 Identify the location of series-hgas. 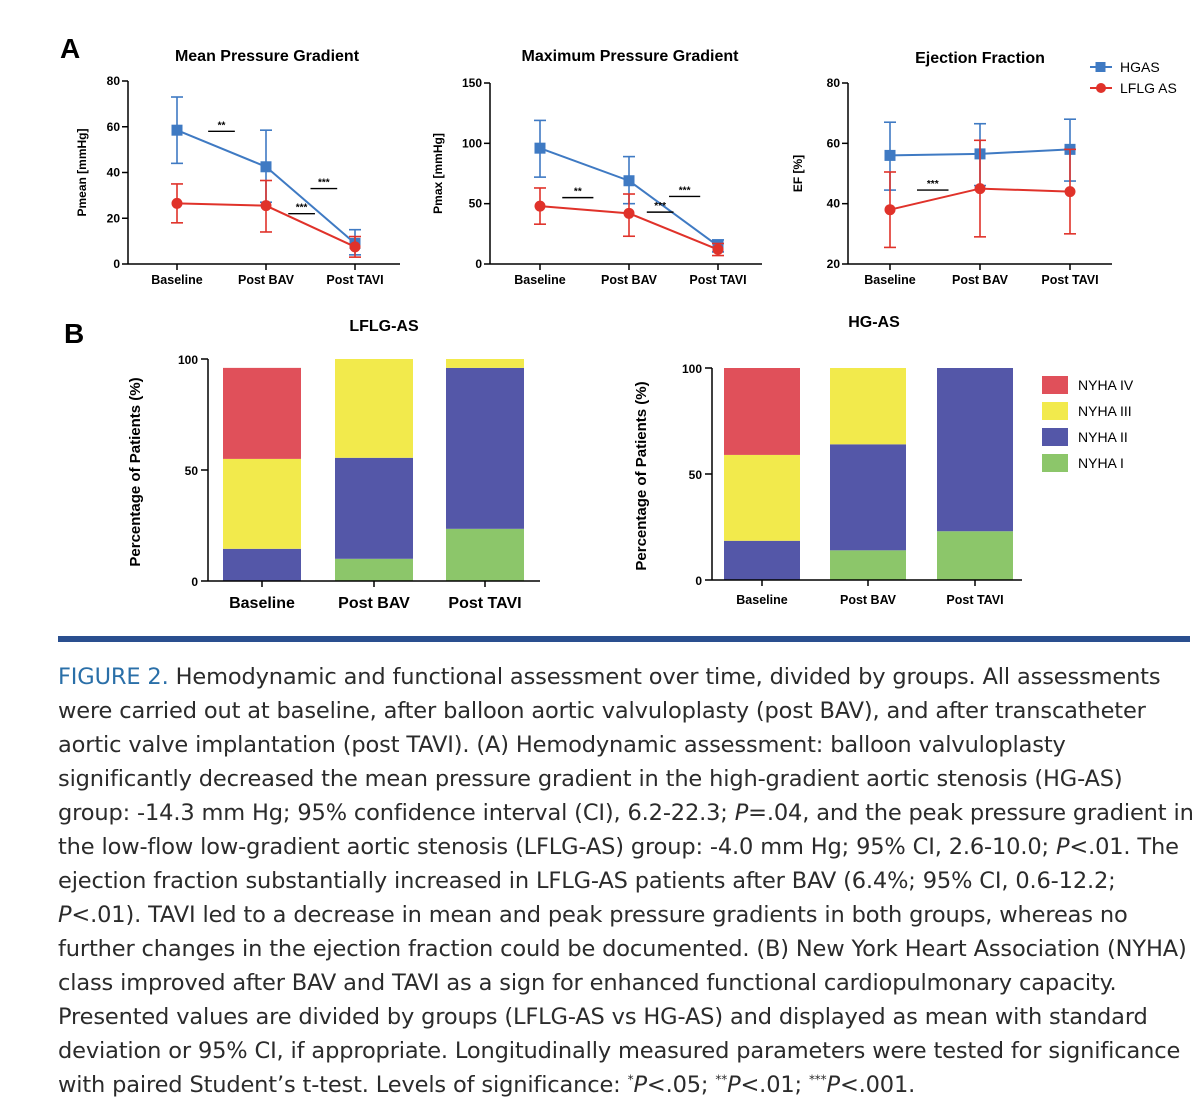
(266, 176).